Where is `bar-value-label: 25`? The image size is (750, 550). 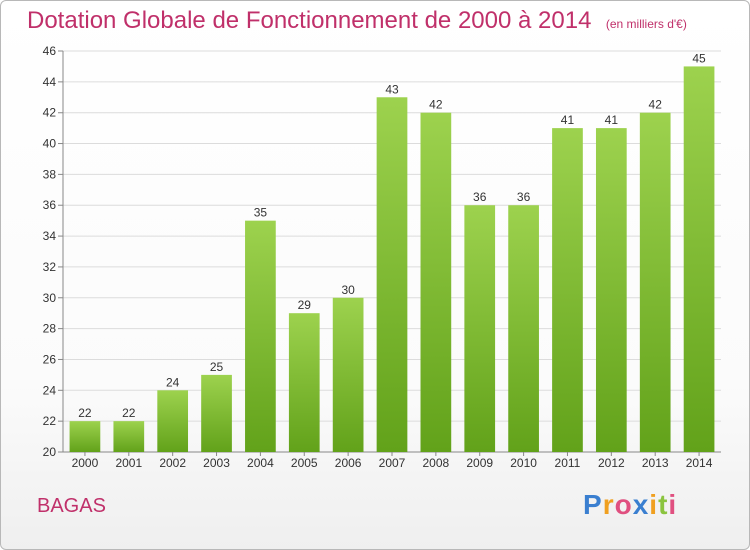 bar-value-label: 25 is located at coordinates (217, 367).